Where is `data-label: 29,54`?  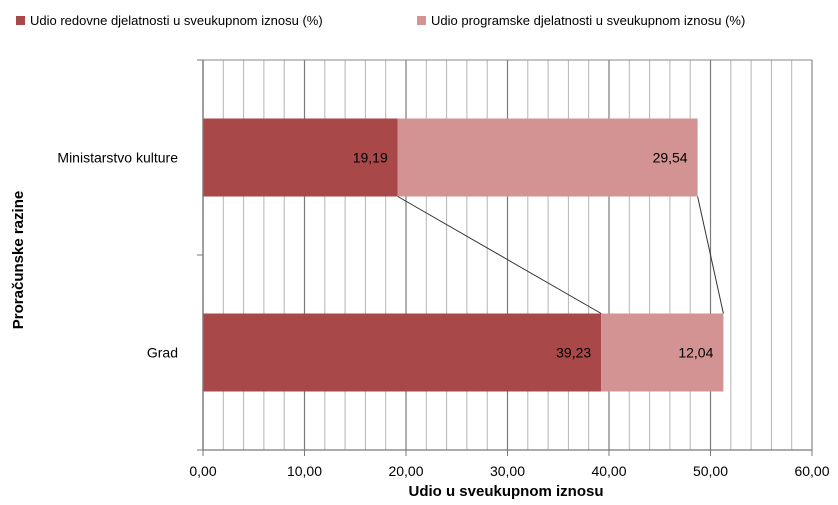 data-label: 29,54 is located at coordinates (670, 158).